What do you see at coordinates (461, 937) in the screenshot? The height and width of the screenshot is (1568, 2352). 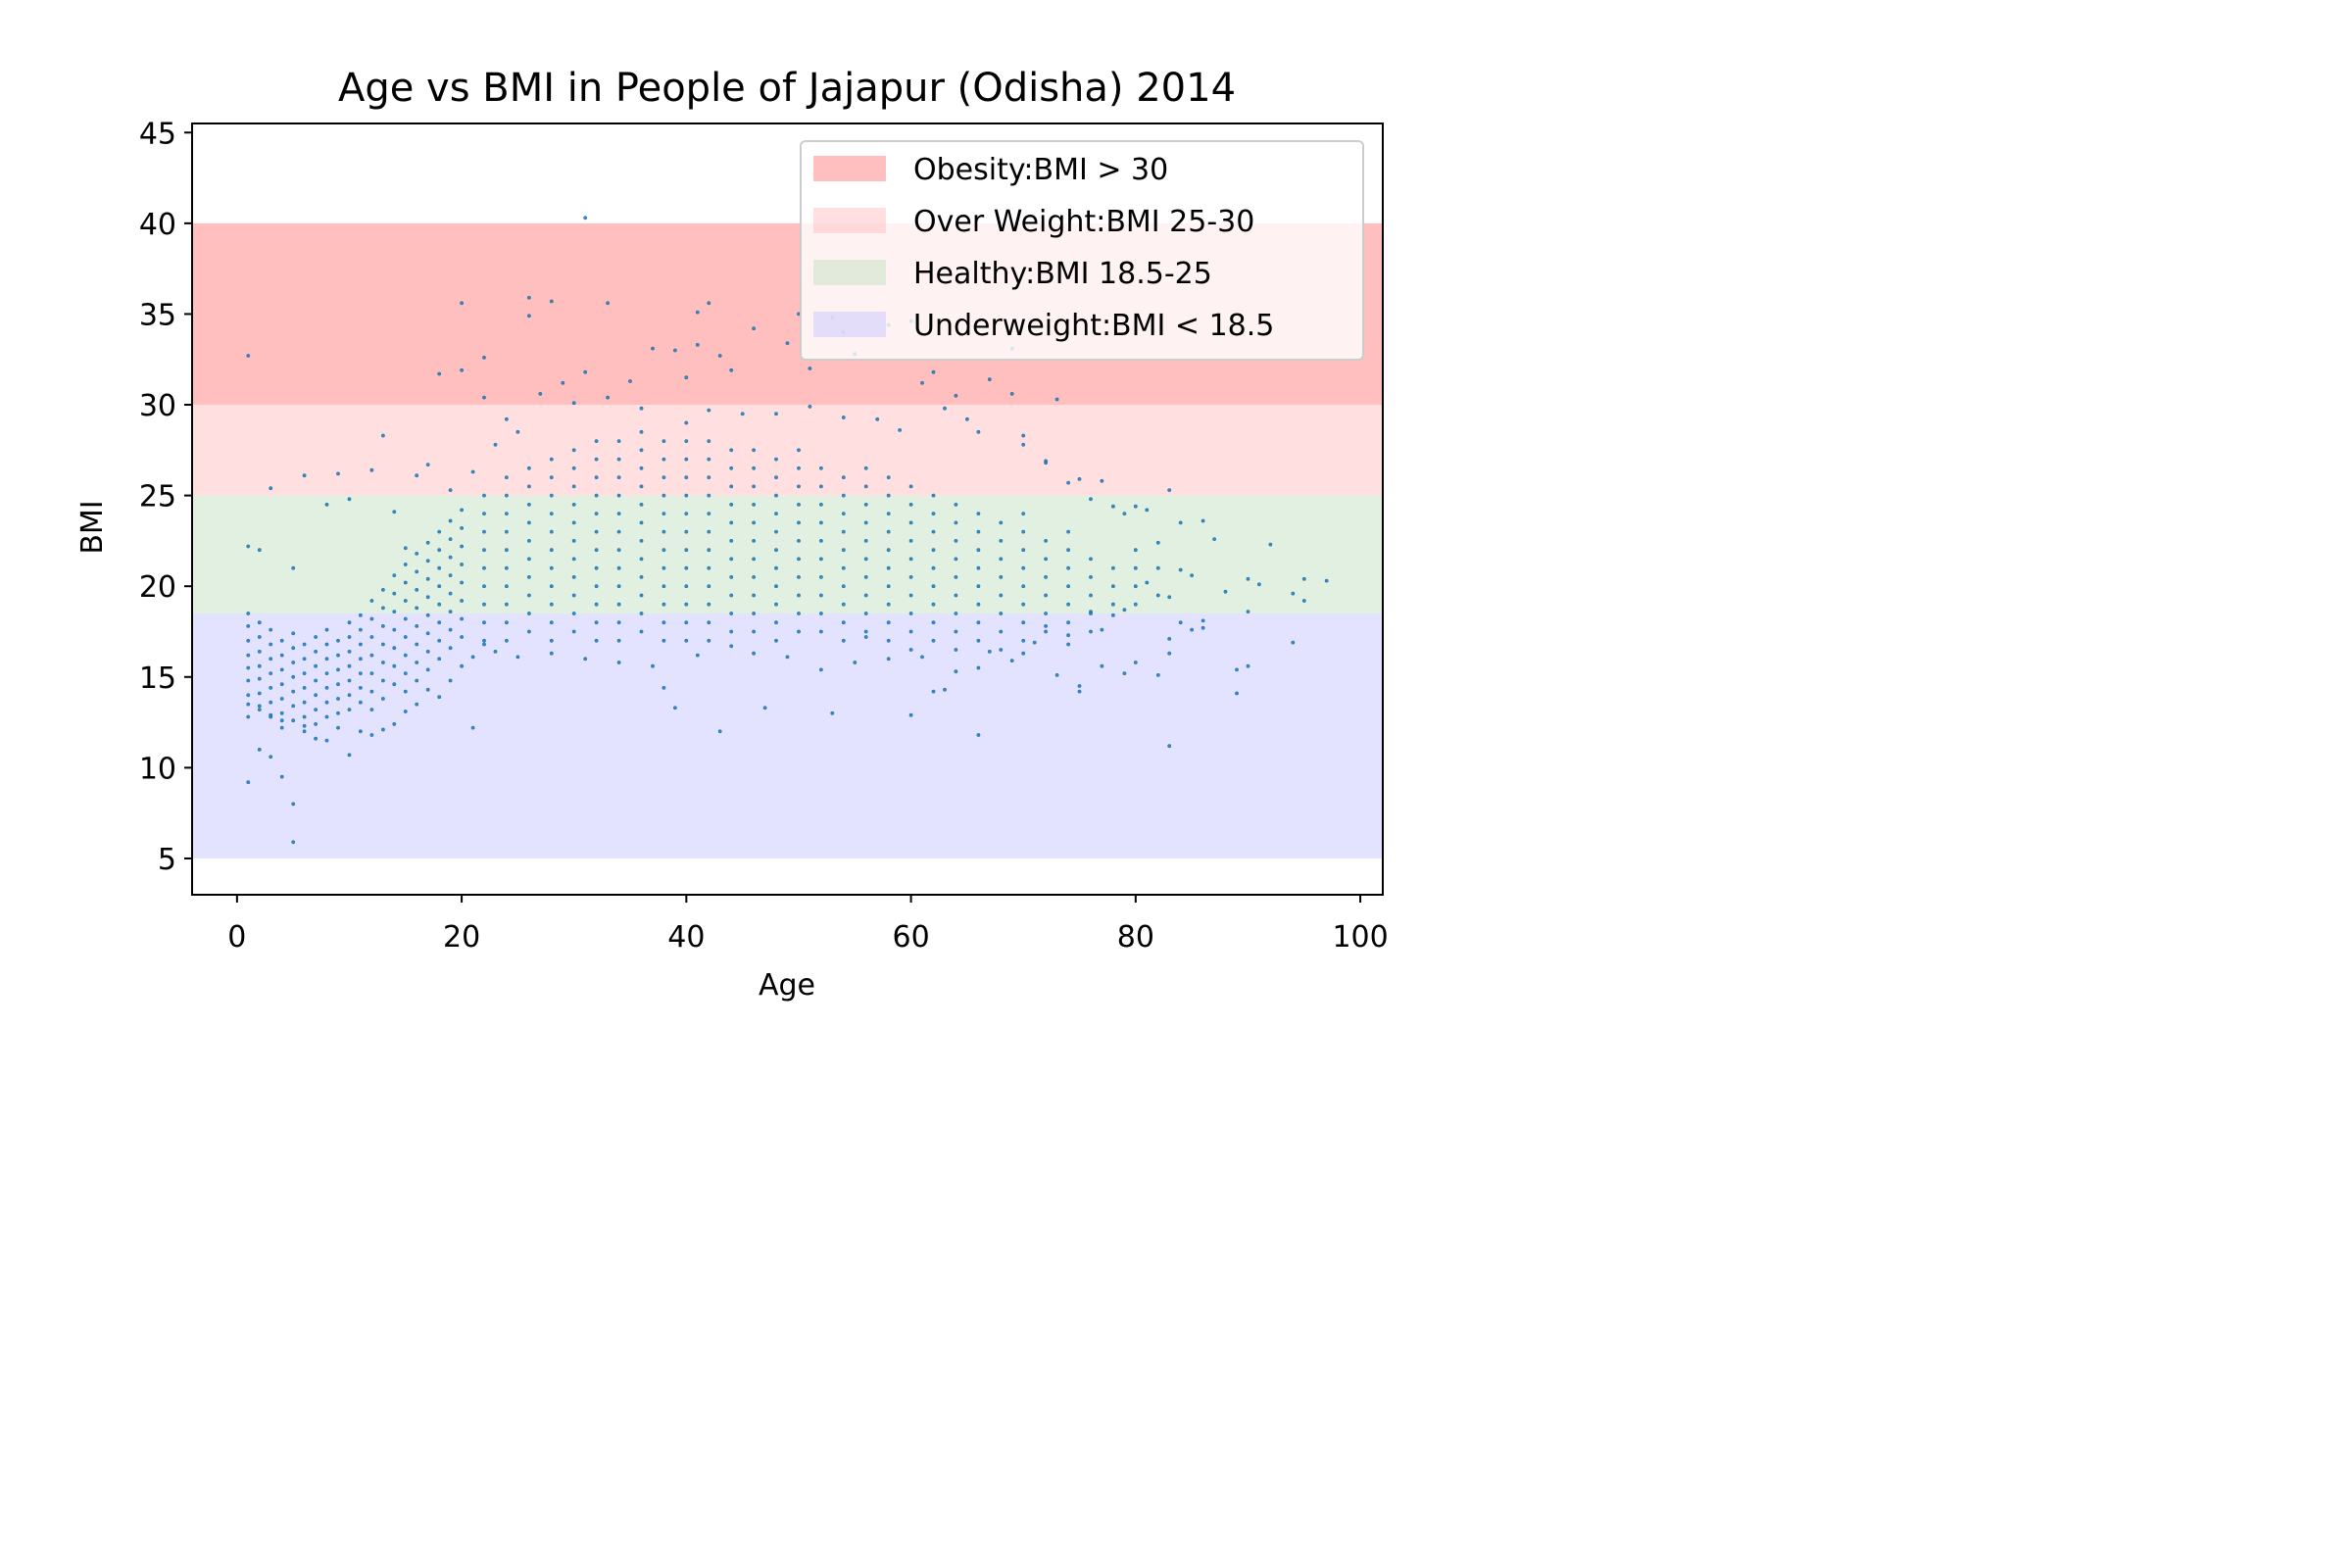 I see `x-tick-label: 20` at bounding box center [461, 937].